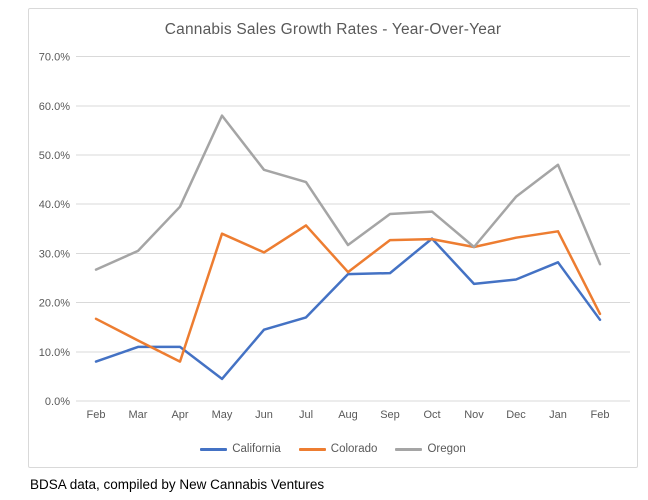 The image size is (648, 500). I want to click on y-axis-tick-label: 10.0%, so click(54, 353).